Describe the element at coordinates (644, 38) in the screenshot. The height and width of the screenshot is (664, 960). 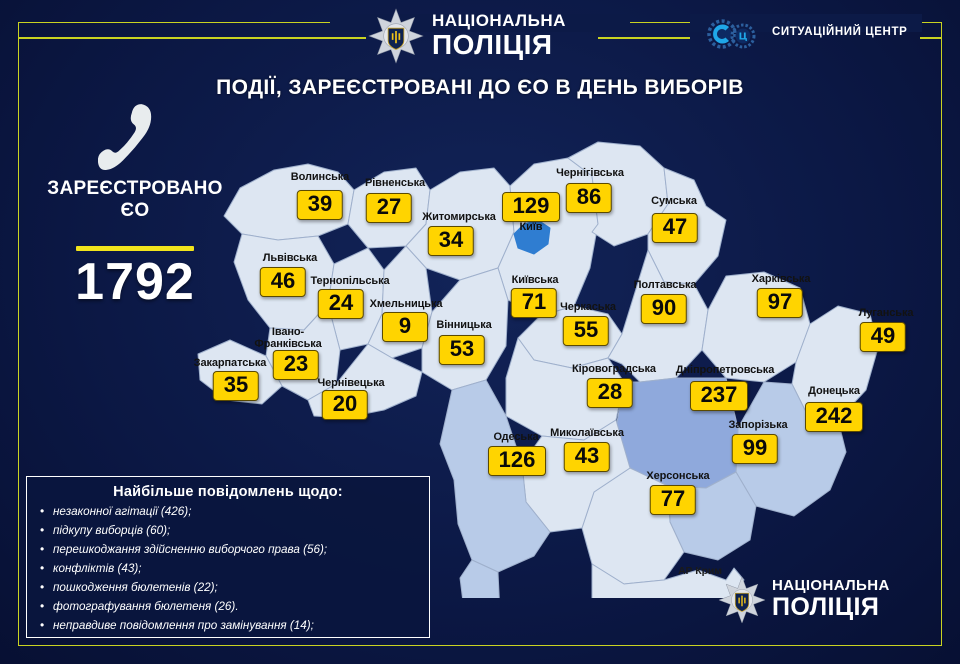
I see `header-rule-mid` at that location.